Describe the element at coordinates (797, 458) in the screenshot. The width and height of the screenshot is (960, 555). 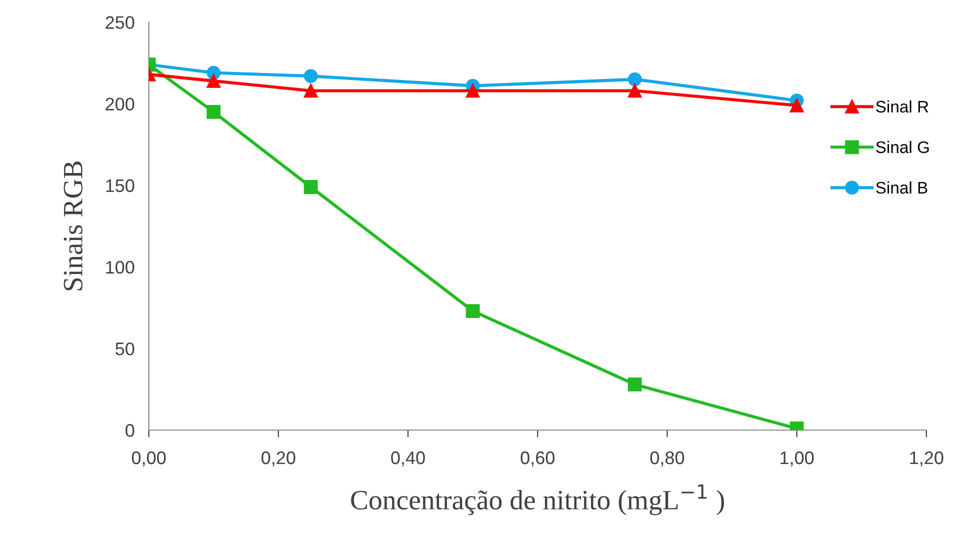
I see `x-tick-label: 1,00` at that location.